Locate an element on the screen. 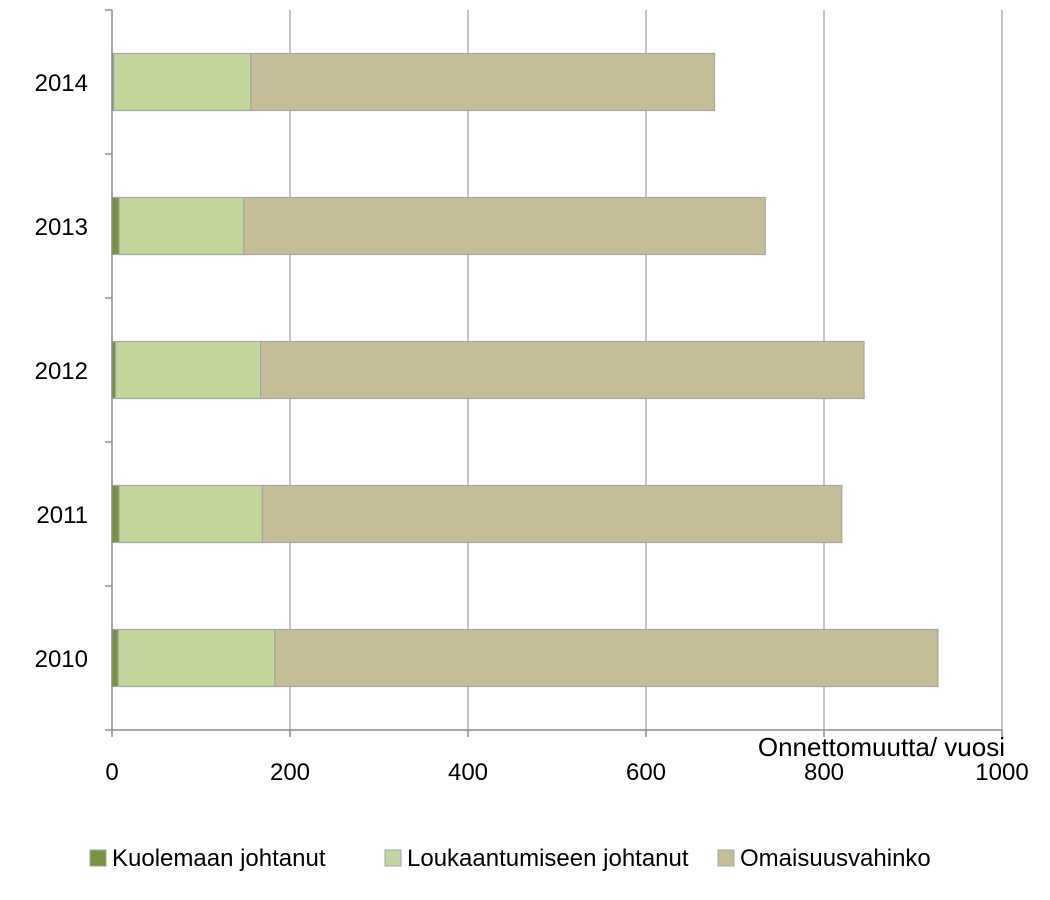  x-tick-label: 800 is located at coordinates (824, 772).